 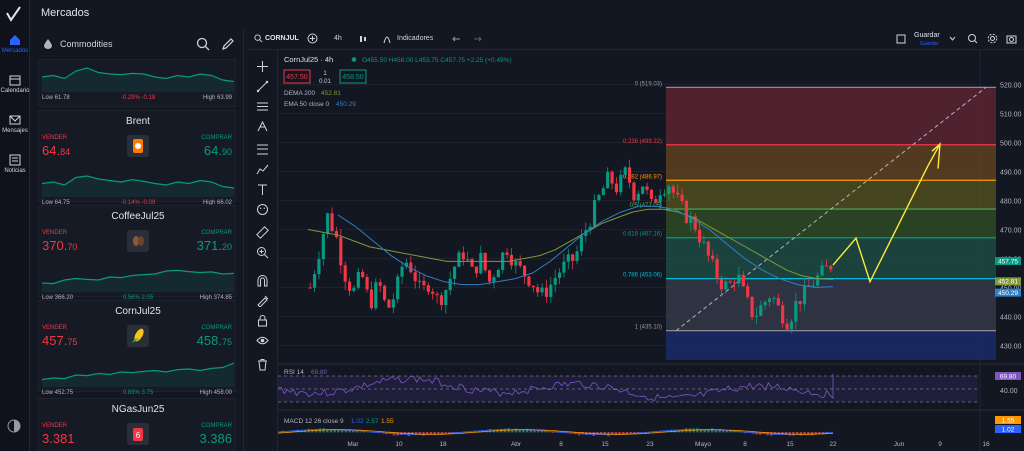 What do you see at coordinates (1008, 261) in the screenshot?
I see `price-tag-label: 457.75` at bounding box center [1008, 261].